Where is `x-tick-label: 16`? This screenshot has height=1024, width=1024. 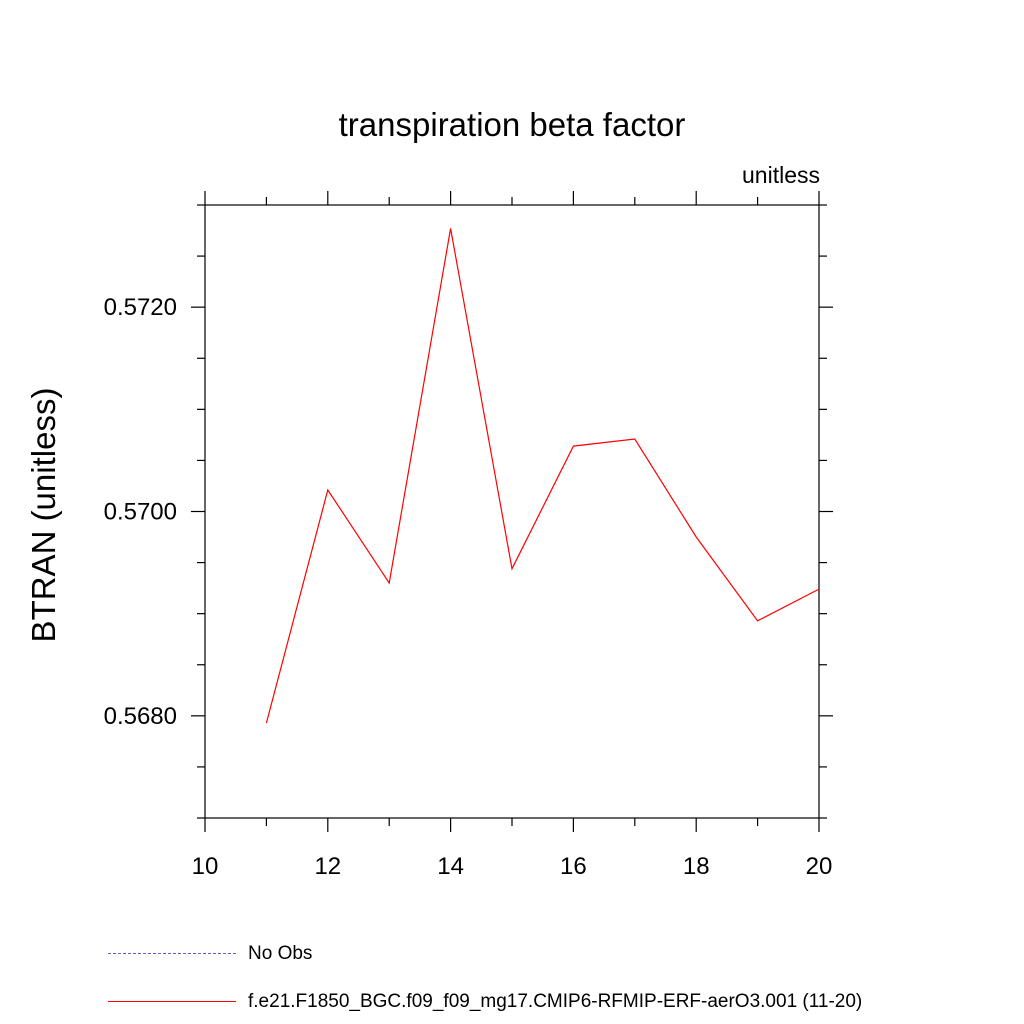 x-tick-label: 16 is located at coordinates (573, 866).